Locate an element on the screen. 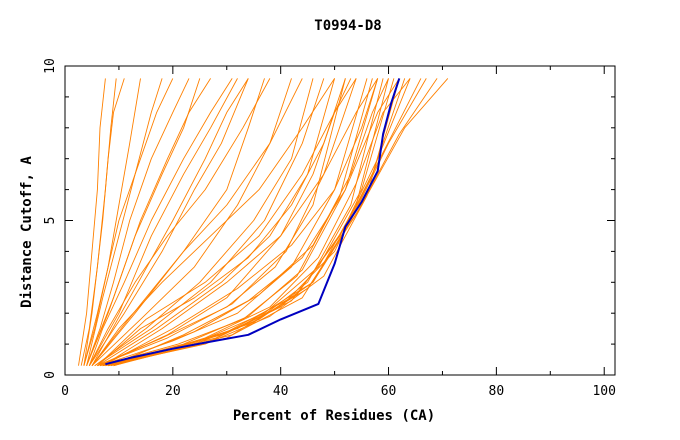  x-tick-label: 100 is located at coordinates (603, 391).